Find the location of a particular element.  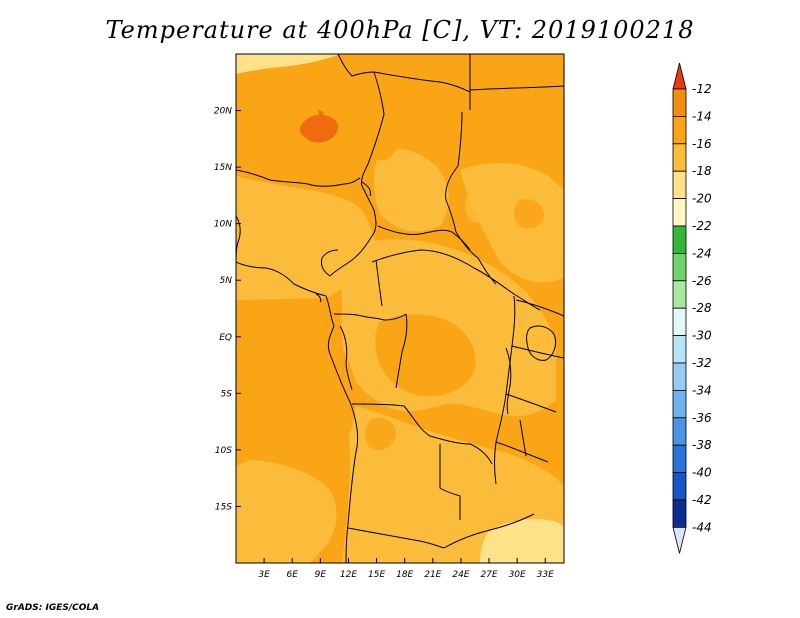

longitude-tick-label: 15E is located at coordinates (376, 575).